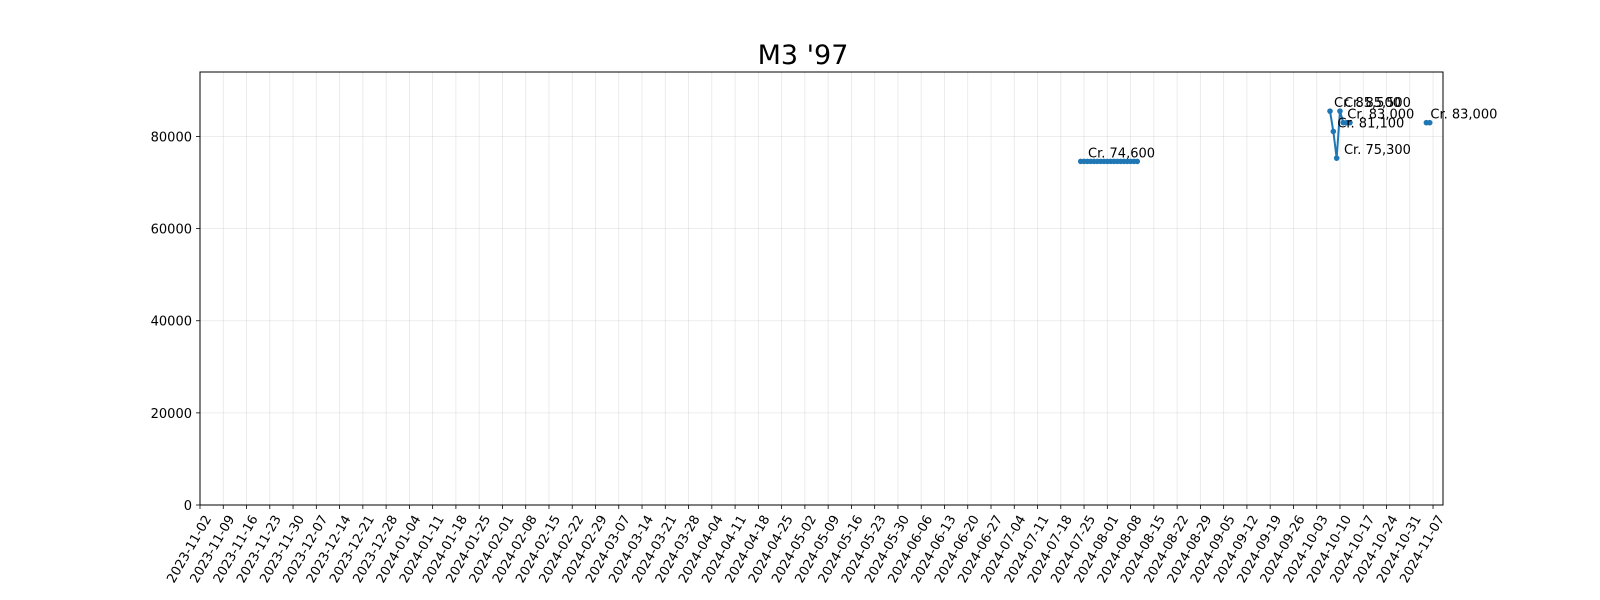  Describe the element at coordinates (803, 55) in the screenshot. I see `chart-title: M3 '97` at that location.